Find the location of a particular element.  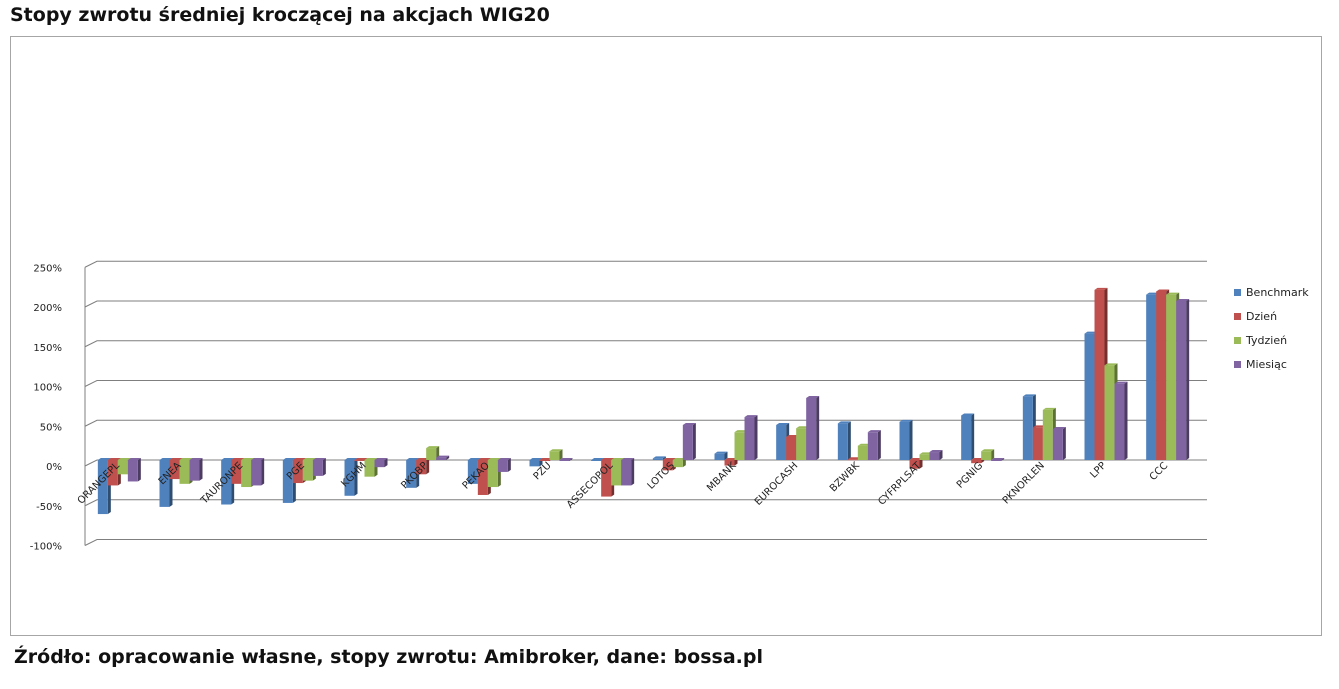

category-label: MBANK is located at coordinates (722, 477).